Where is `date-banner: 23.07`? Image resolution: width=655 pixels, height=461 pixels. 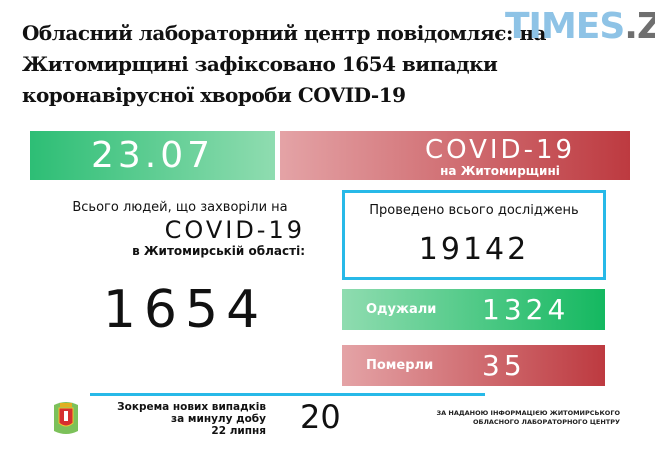 date-banner: 23.07 is located at coordinates (152, 155).